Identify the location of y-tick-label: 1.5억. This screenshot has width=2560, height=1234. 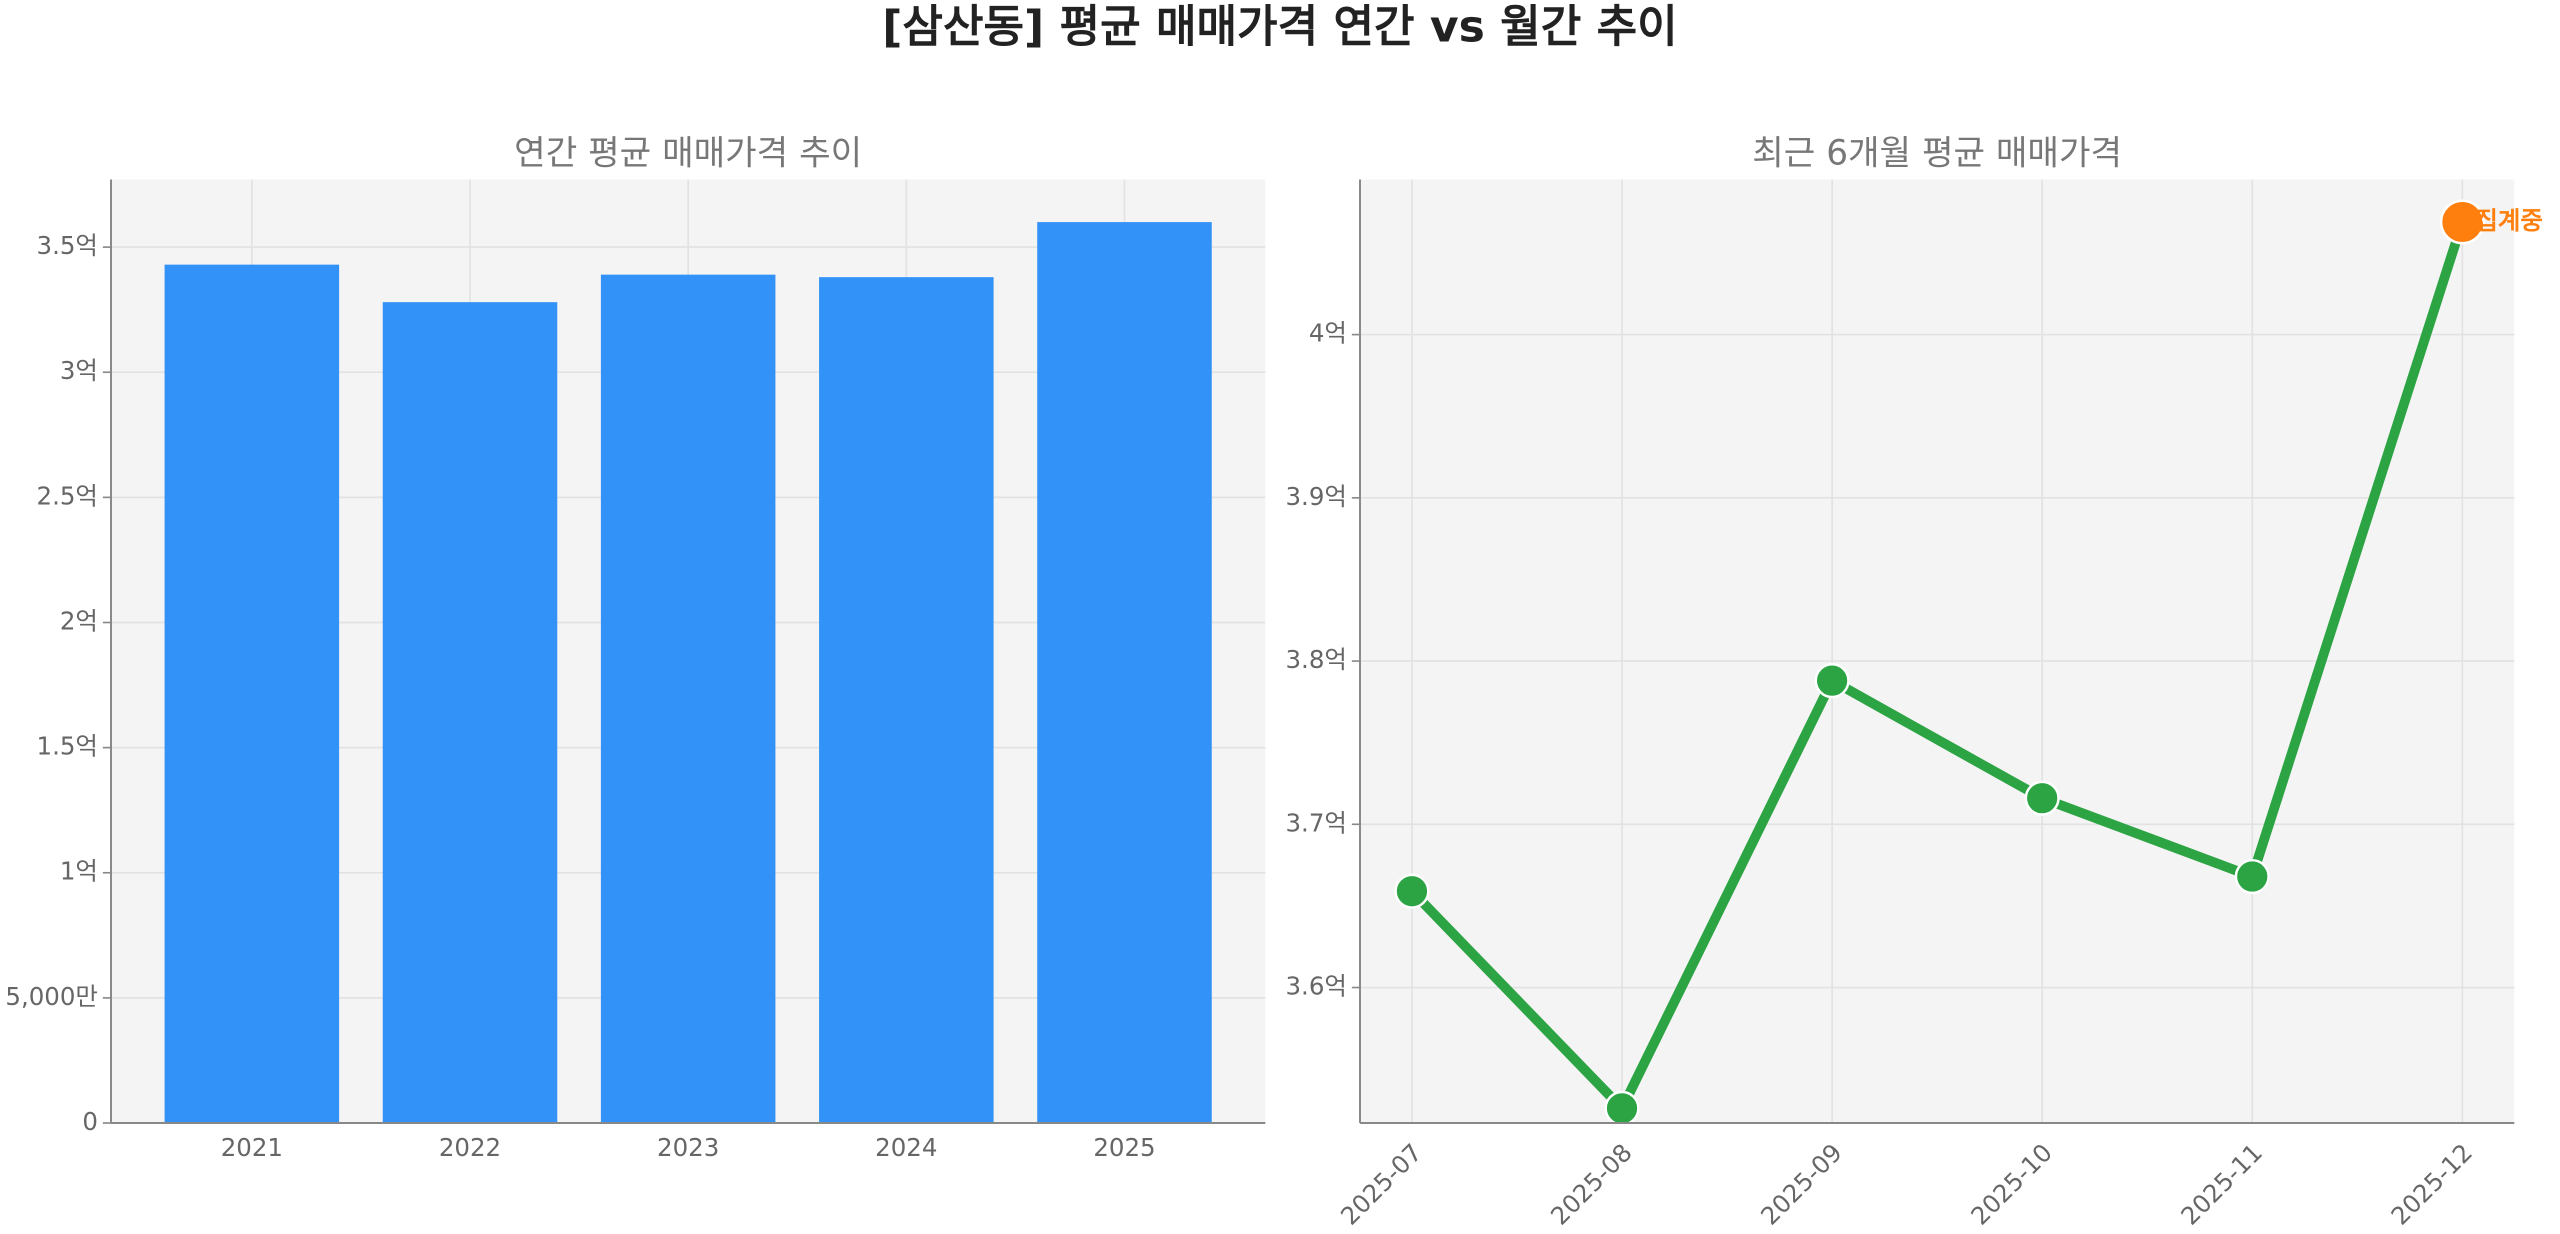
(67, 746).